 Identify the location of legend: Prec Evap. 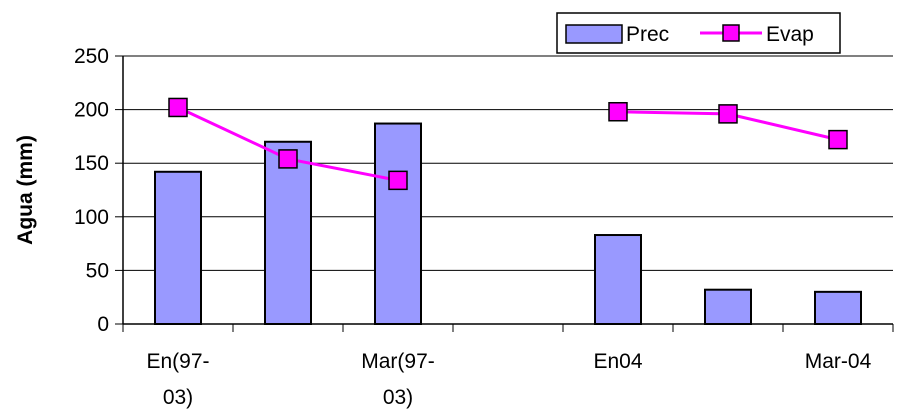
(698, 33).